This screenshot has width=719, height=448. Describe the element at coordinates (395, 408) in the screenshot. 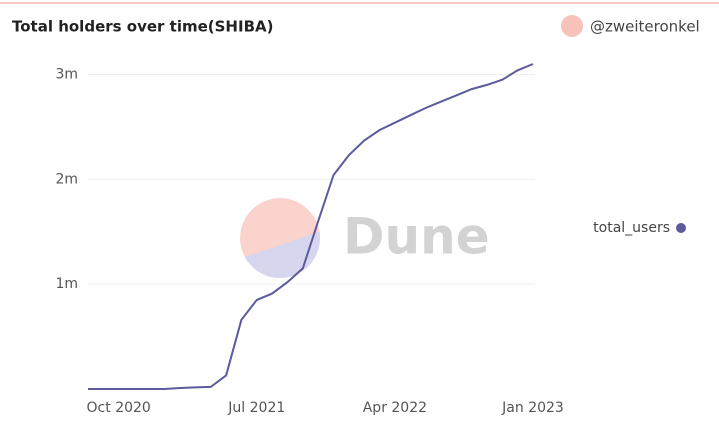

I see `x-tick-label: Apr 2022` at that location.